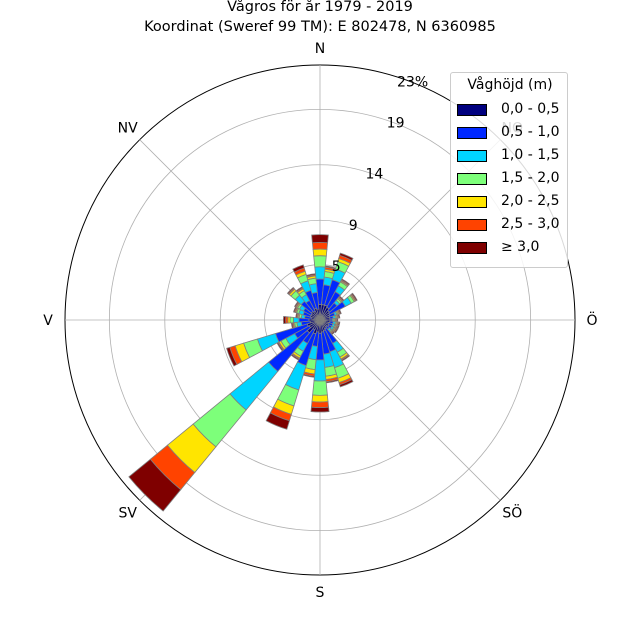 The width and height of the screenshot is (640, 640). I want to click on legend-title: Våghöjd (m), so click(510, 85).